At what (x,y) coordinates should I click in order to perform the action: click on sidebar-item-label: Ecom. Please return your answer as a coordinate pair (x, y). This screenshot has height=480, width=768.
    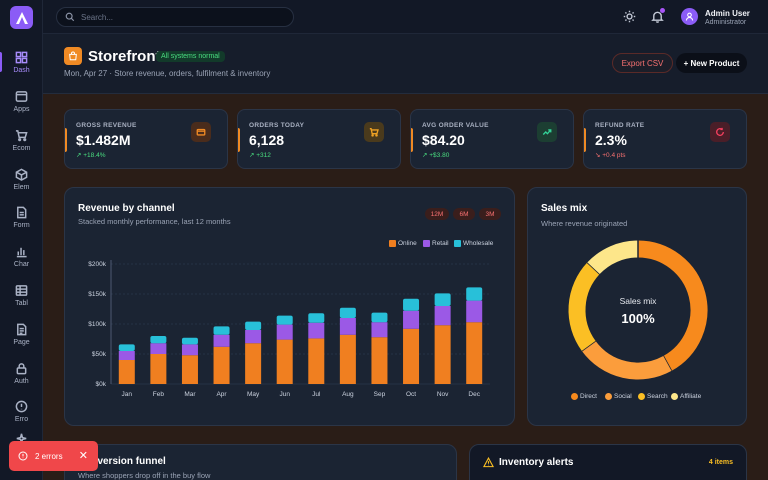
    Looking at the image, I should click on (21, 148).